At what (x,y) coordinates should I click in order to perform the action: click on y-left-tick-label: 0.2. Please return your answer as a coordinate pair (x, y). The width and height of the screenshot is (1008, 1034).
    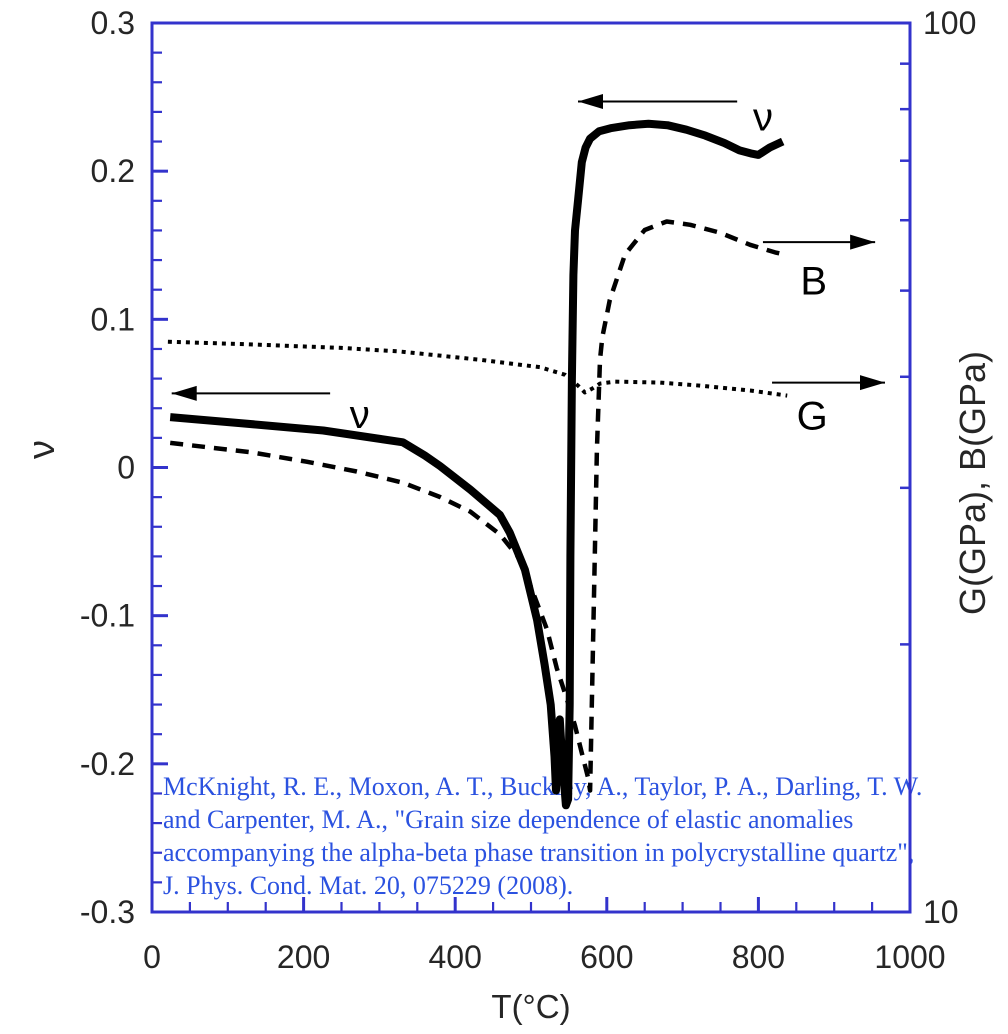
    Looking at the image, I should click on (113, 171).